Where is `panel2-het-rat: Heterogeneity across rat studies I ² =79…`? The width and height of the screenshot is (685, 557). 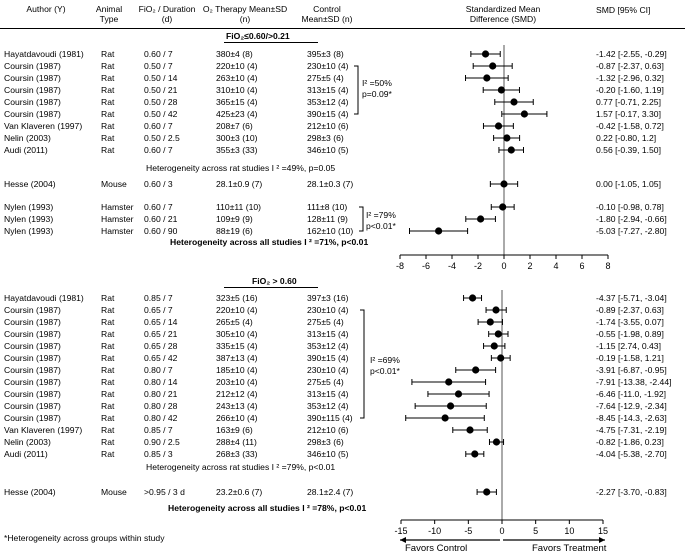 panel2-het-rat: Heterogeneity across rat studies I ² =79… is located at coordinates (241, 467).